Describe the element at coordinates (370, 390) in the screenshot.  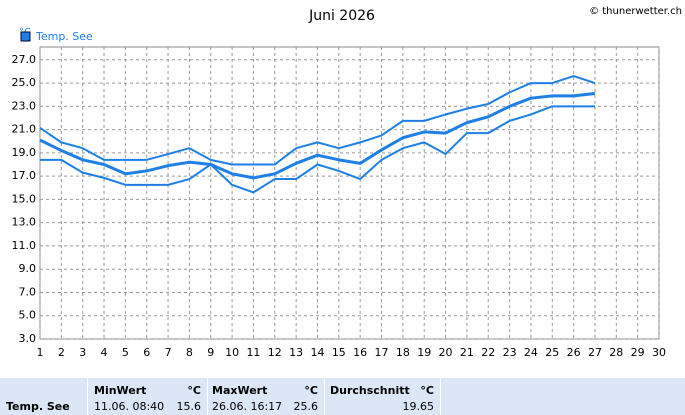
I see `header: Durchschnitt` at that location.